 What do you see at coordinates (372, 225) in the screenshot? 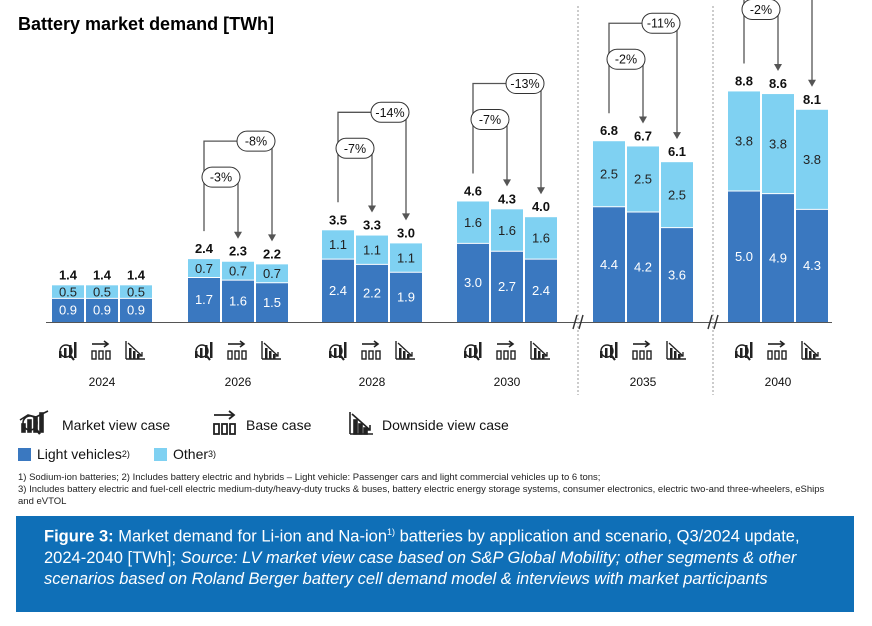
I see `data-label-total: 3.3` at bounding box center [372, 225].